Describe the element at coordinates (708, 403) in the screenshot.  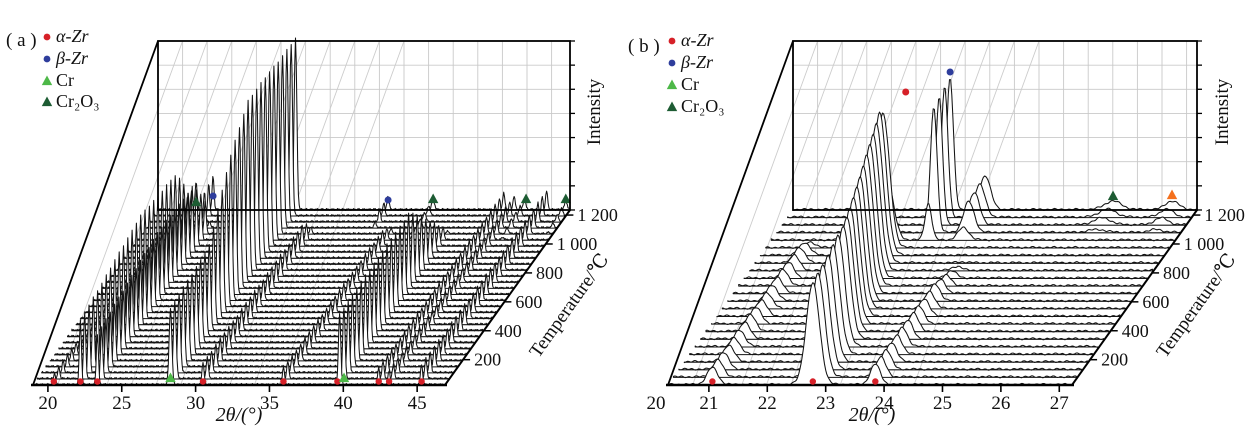
I see `x-axis-tick-label: 21` at that location.